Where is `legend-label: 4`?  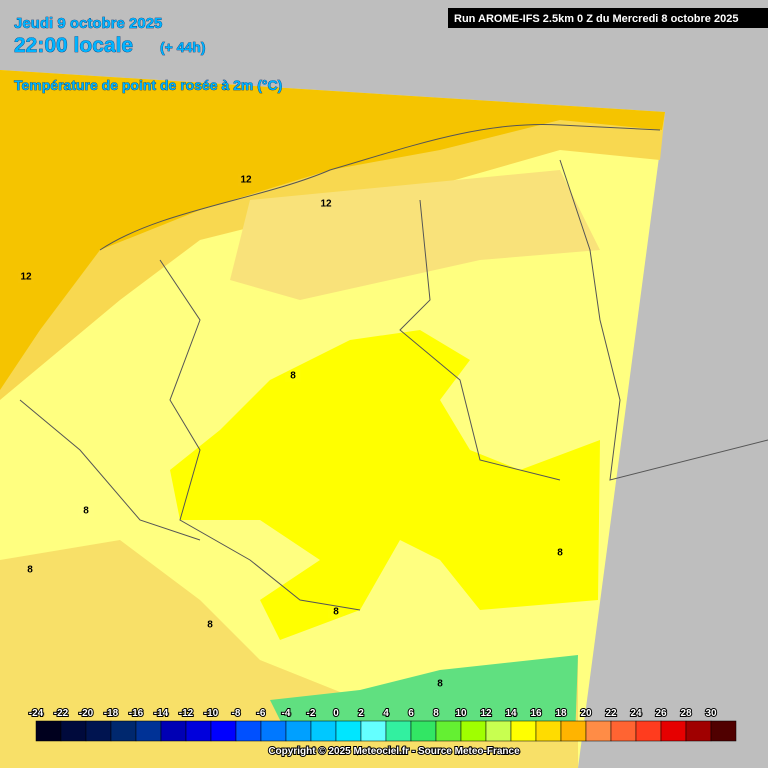 legend-label: 4 is located at coordinates (386, 713).